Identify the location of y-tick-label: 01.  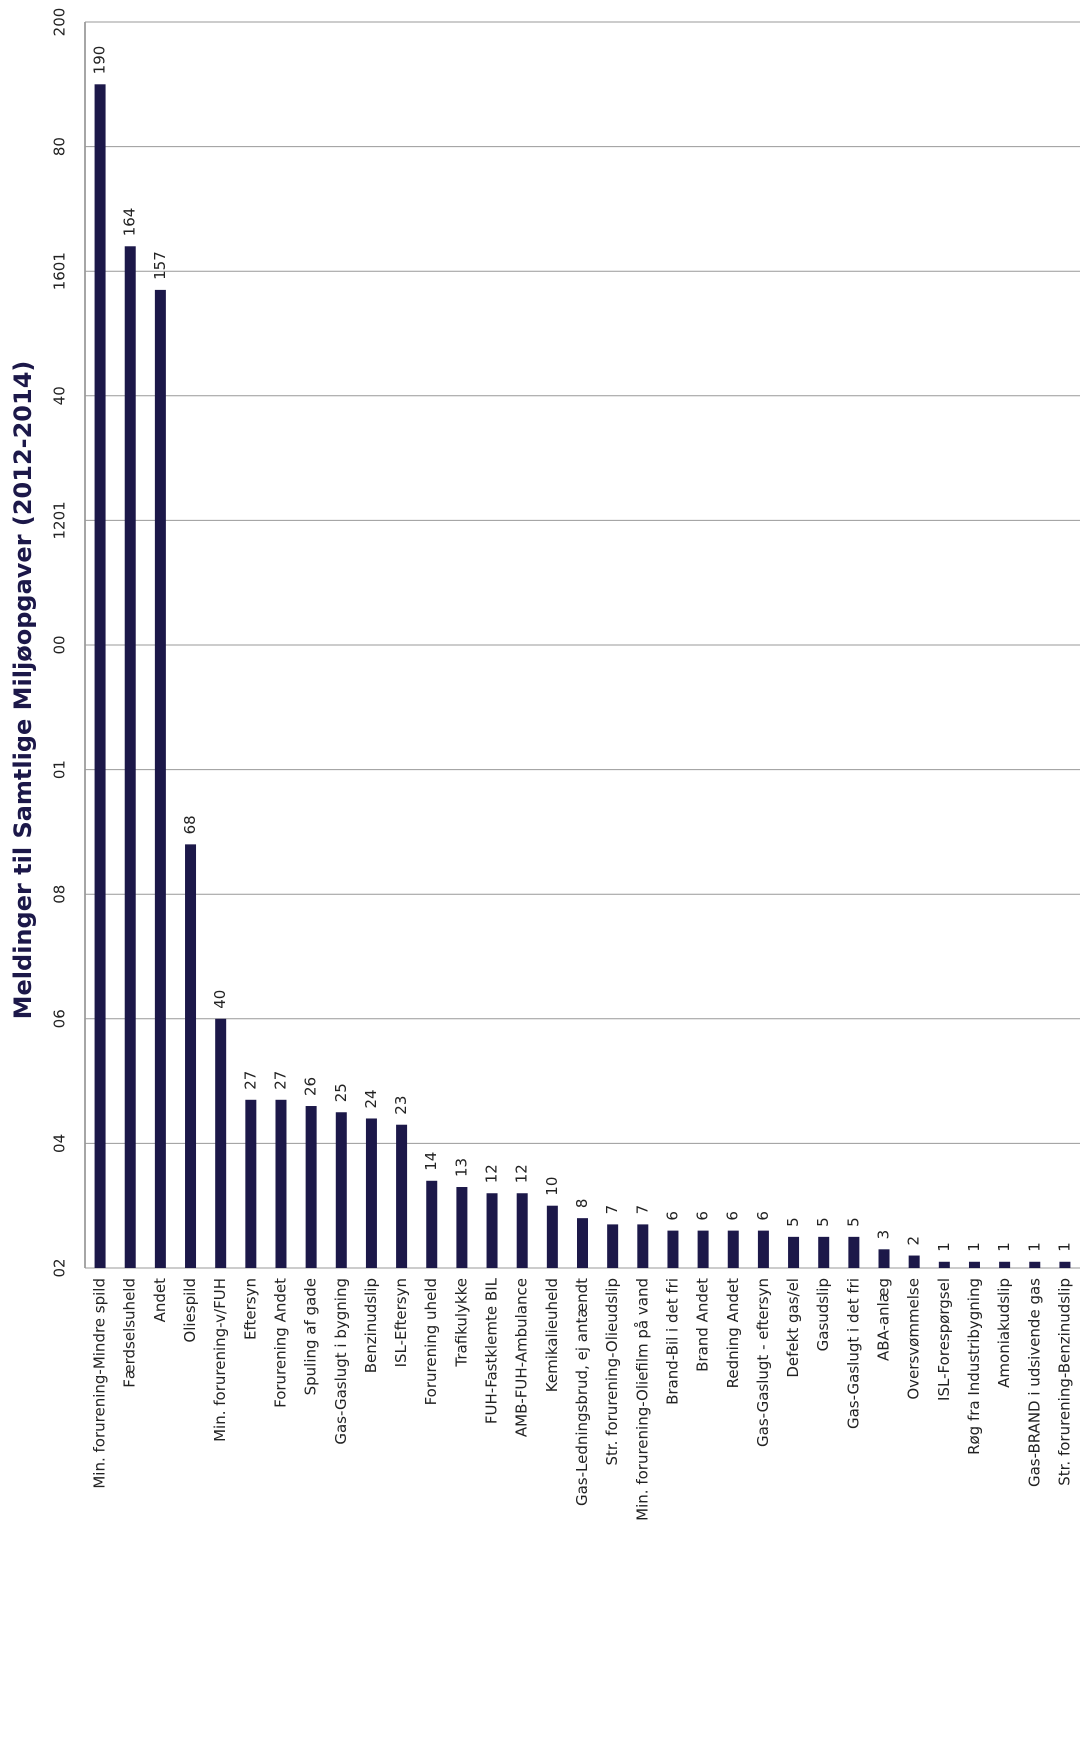
(60, 769).